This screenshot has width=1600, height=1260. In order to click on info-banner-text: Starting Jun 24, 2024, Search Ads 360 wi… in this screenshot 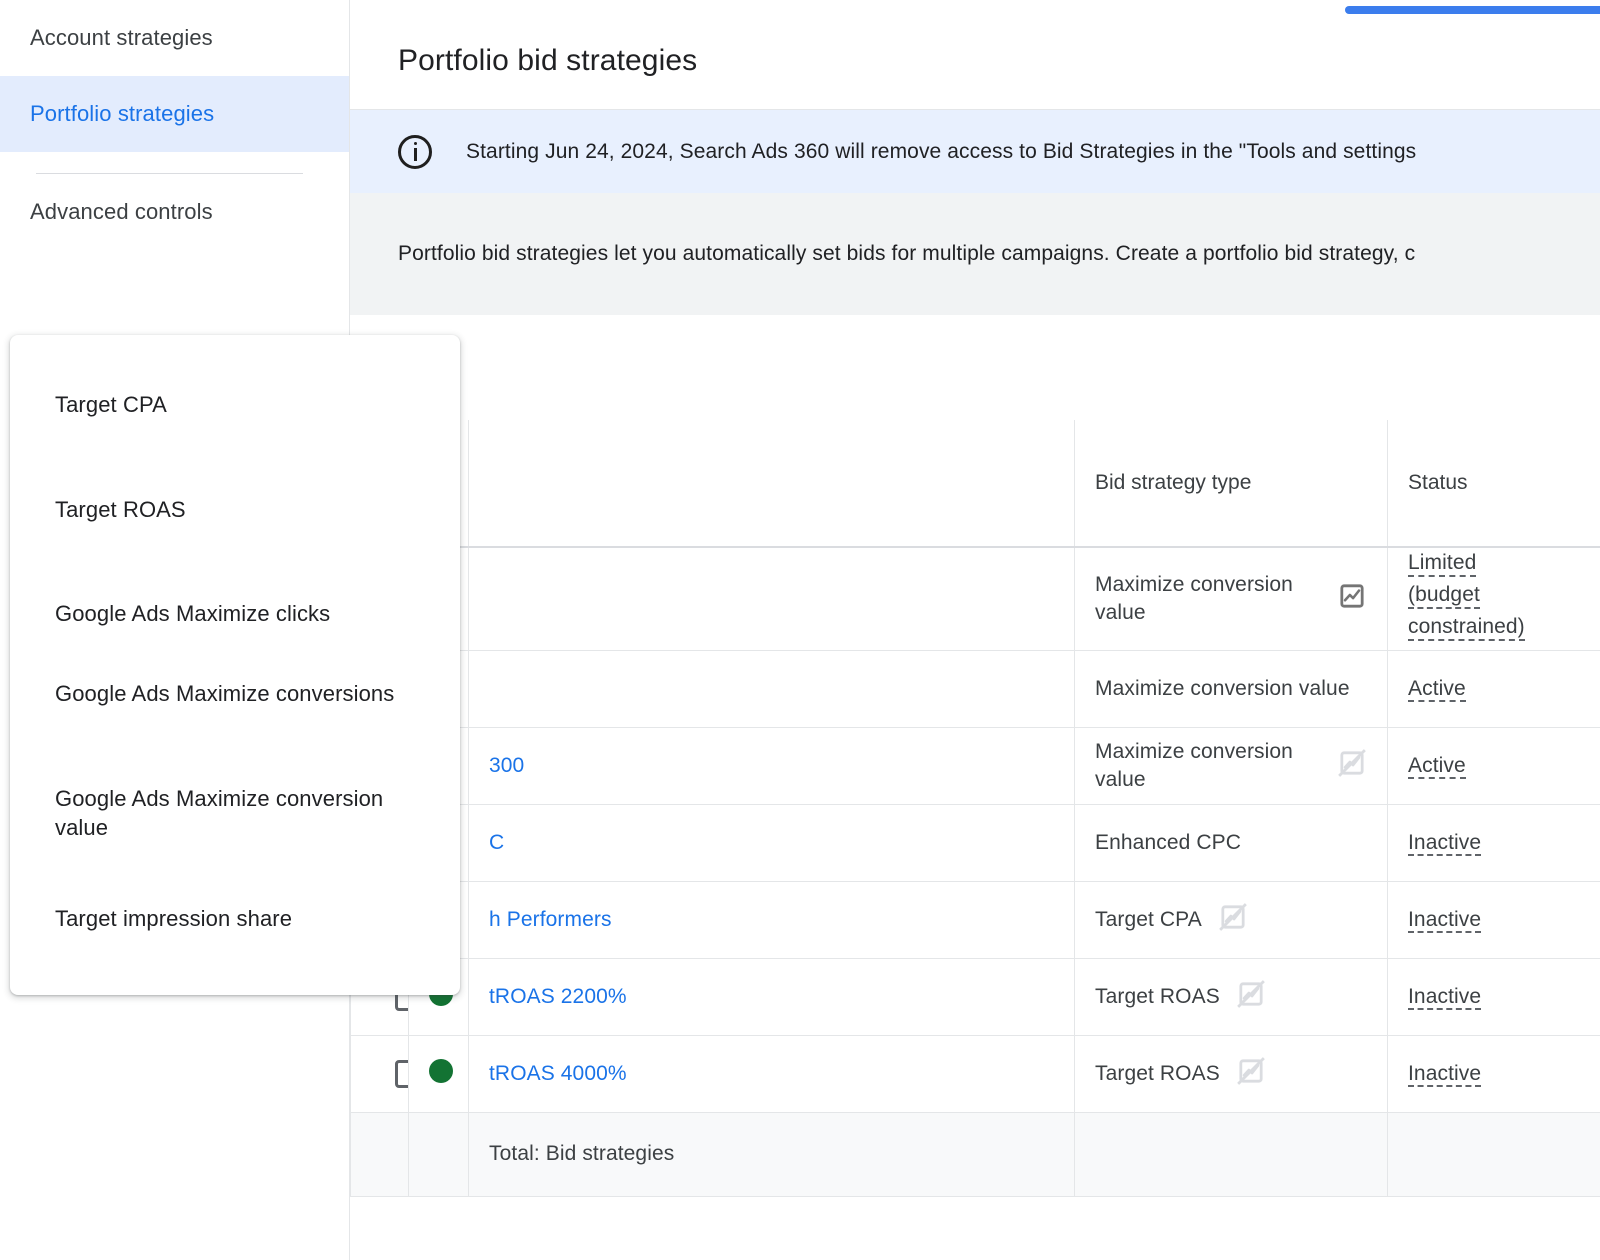, I will do `click(941, 151)`.